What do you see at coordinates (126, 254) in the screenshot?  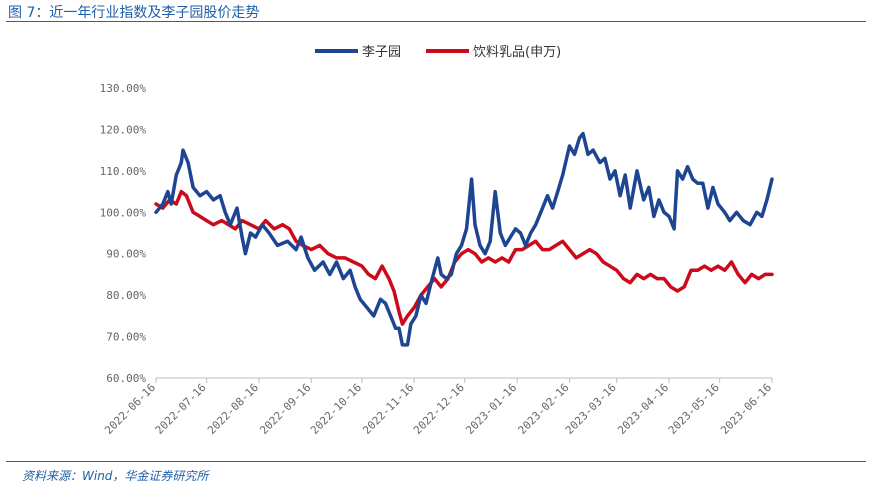 I see `y-tick-label: 90.00%` at bounding box center [126, 254].